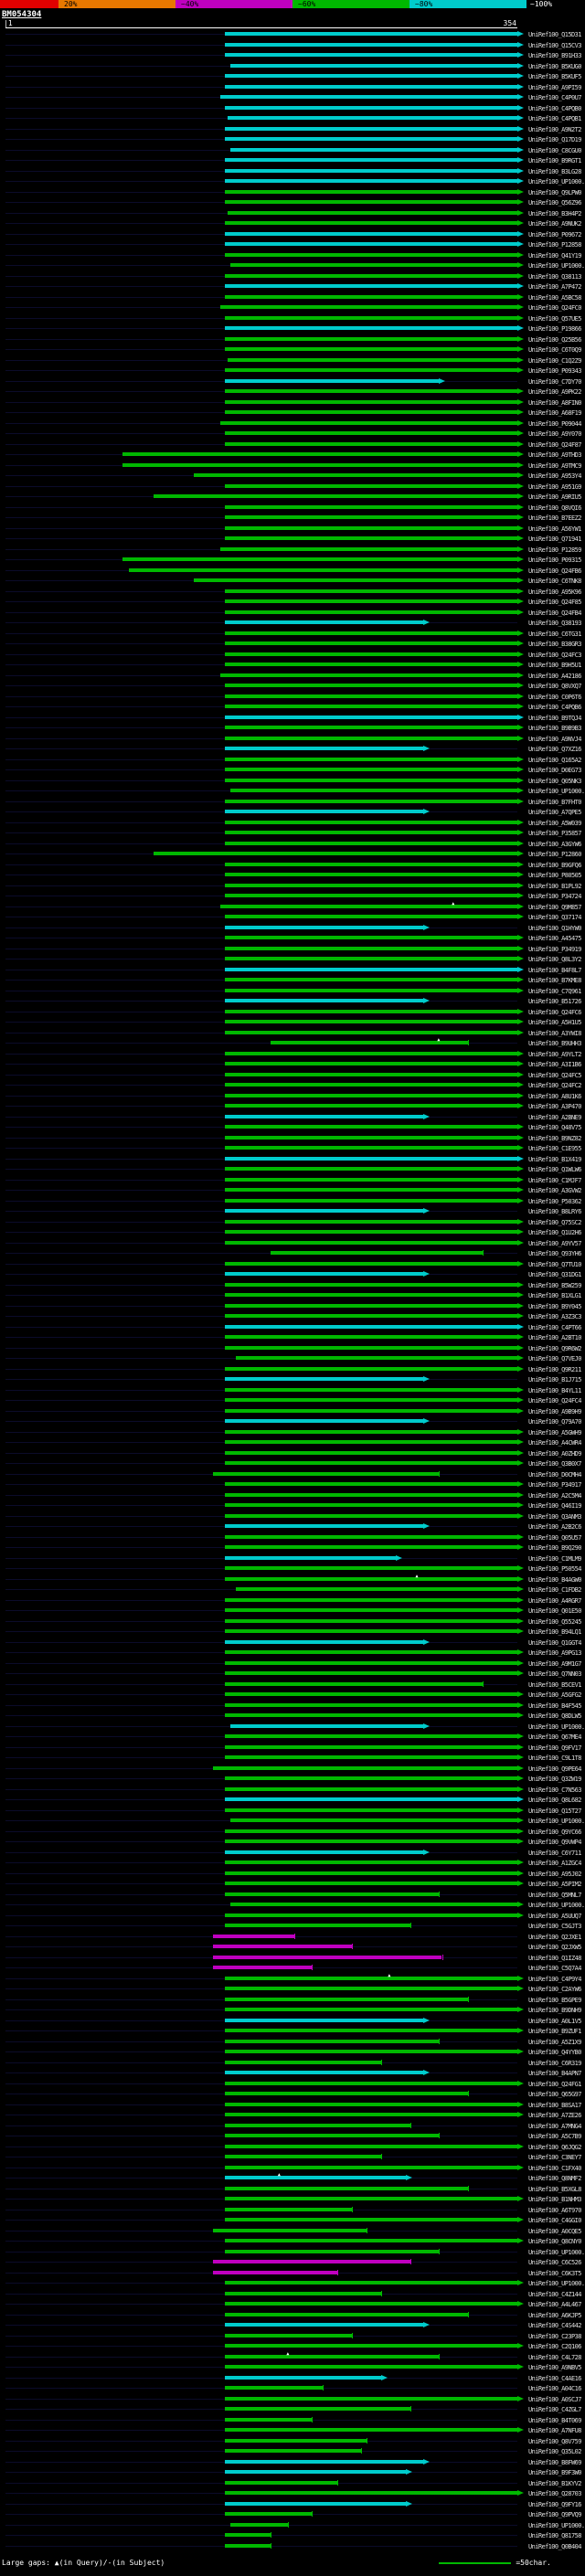  What do you see at coordinates (554, 1159) in the screenshot?
I see `hit-label: UniRef100_B1X419` at bounding box center [554, 1159].